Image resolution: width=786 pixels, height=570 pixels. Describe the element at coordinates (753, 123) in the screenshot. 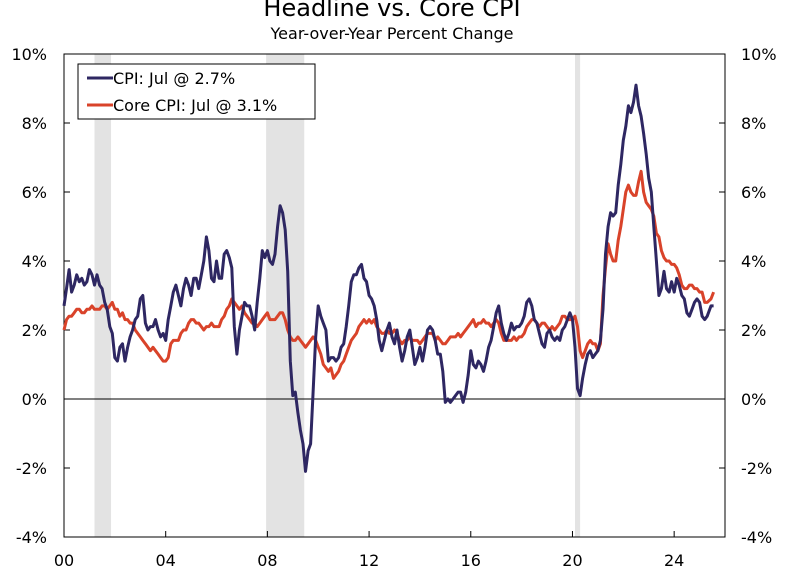

I see `y-tick-label-right: 8%` at that location.